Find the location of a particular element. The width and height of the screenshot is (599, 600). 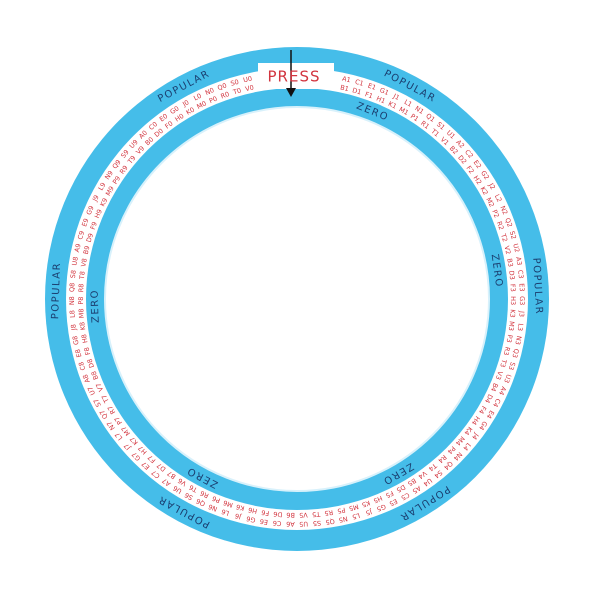

code-label: B4 is located at coordinates (494, 387).